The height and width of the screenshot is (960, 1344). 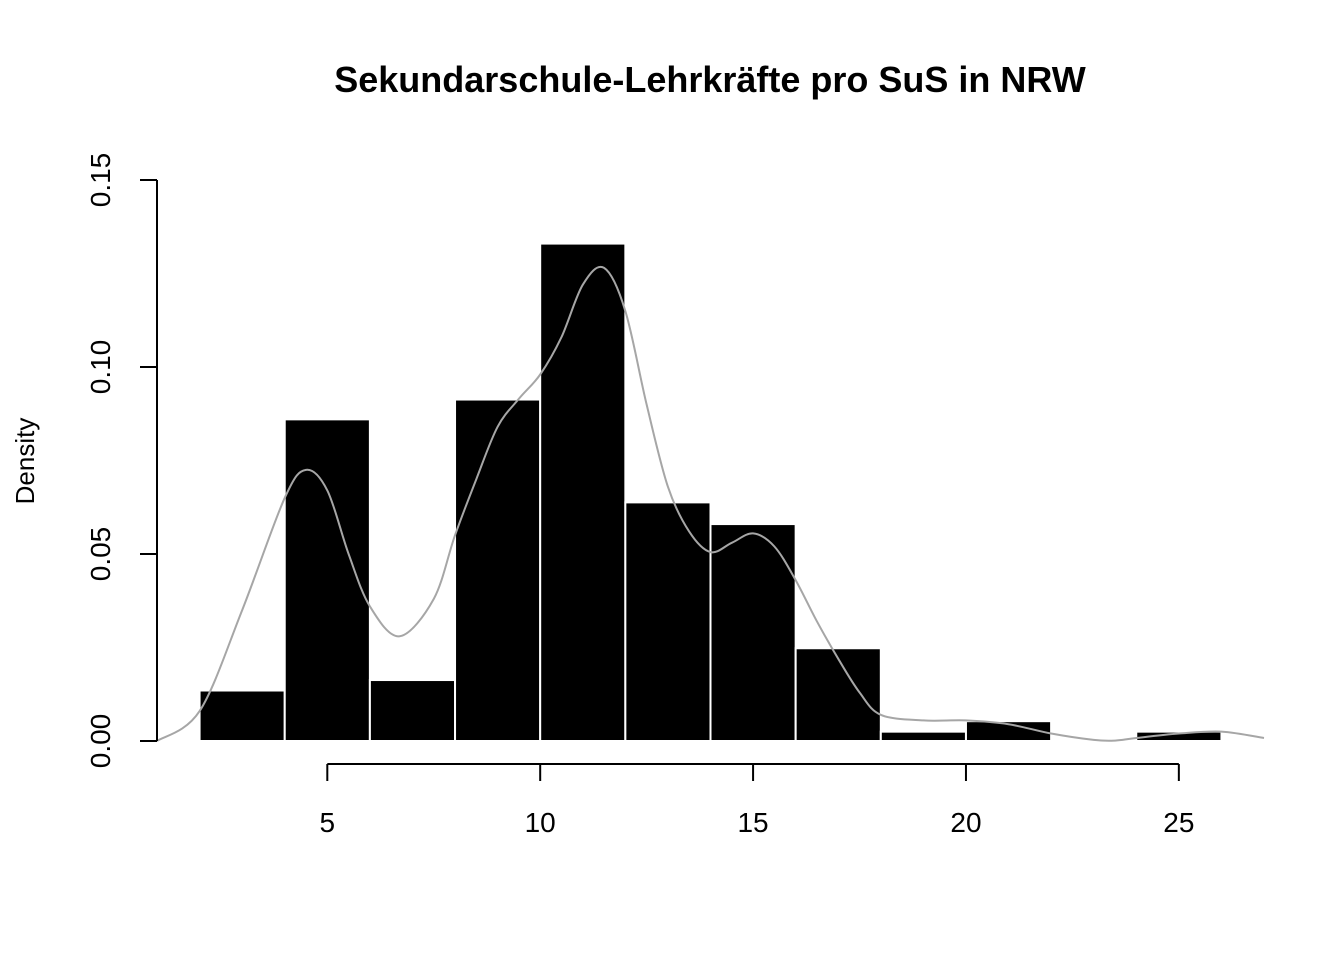 I want to click on y-tick-label: 0.00, so click(x=100, y=741).